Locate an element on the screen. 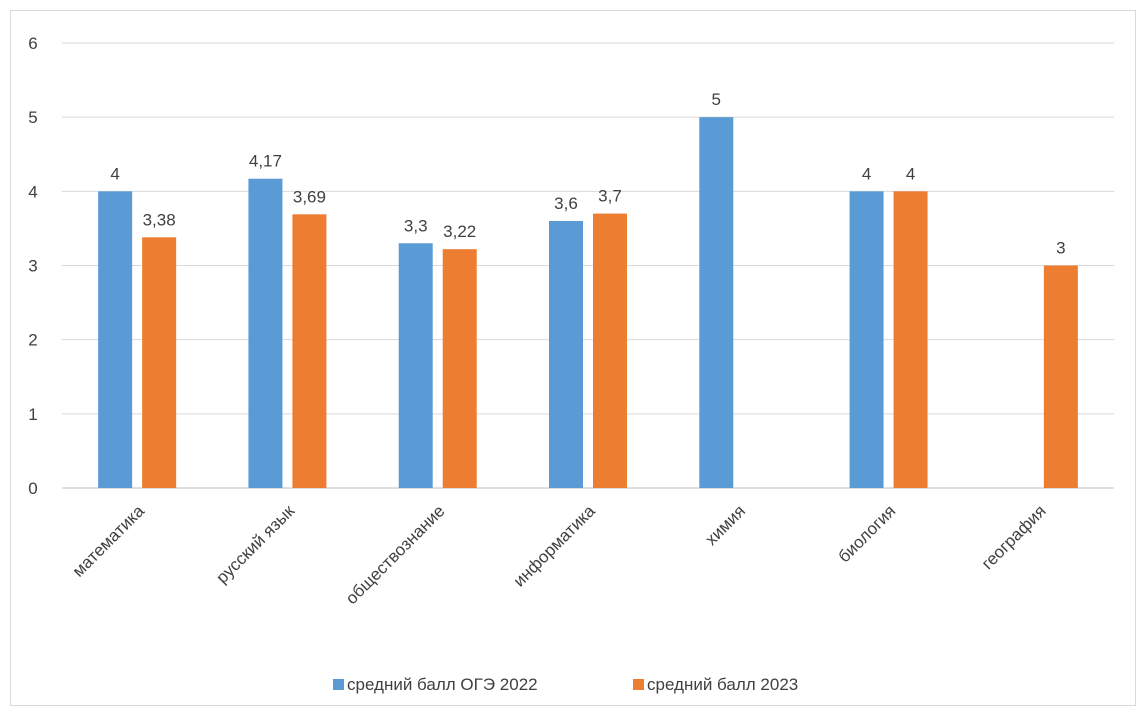 The height and width of the screenshot is (716, 1148). y-tick-label: 4 is located at coordinates (32, 191).